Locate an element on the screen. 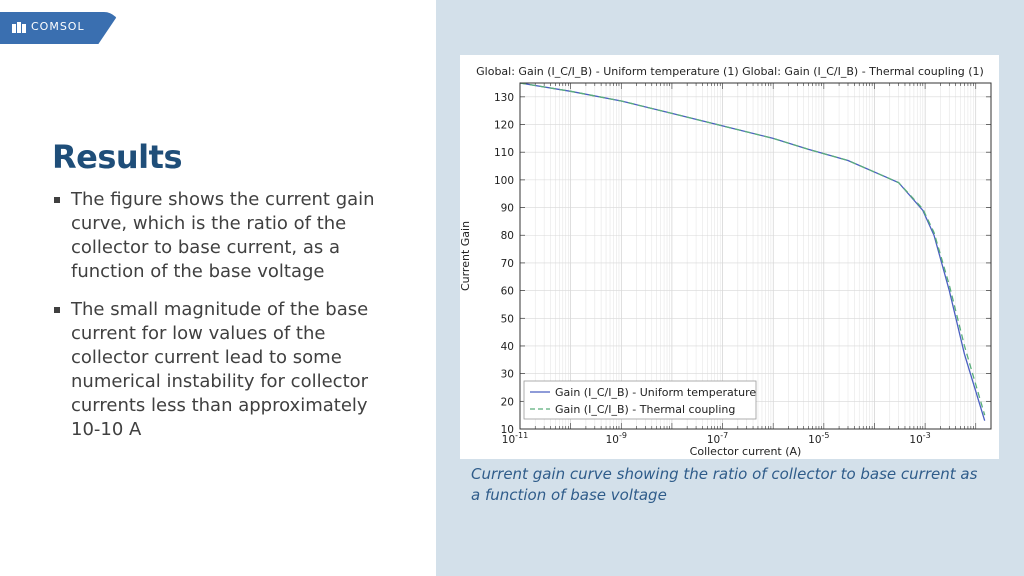 The image size is (1024, 576). y-tick-label: 80 is located at coordinates (507, 236).